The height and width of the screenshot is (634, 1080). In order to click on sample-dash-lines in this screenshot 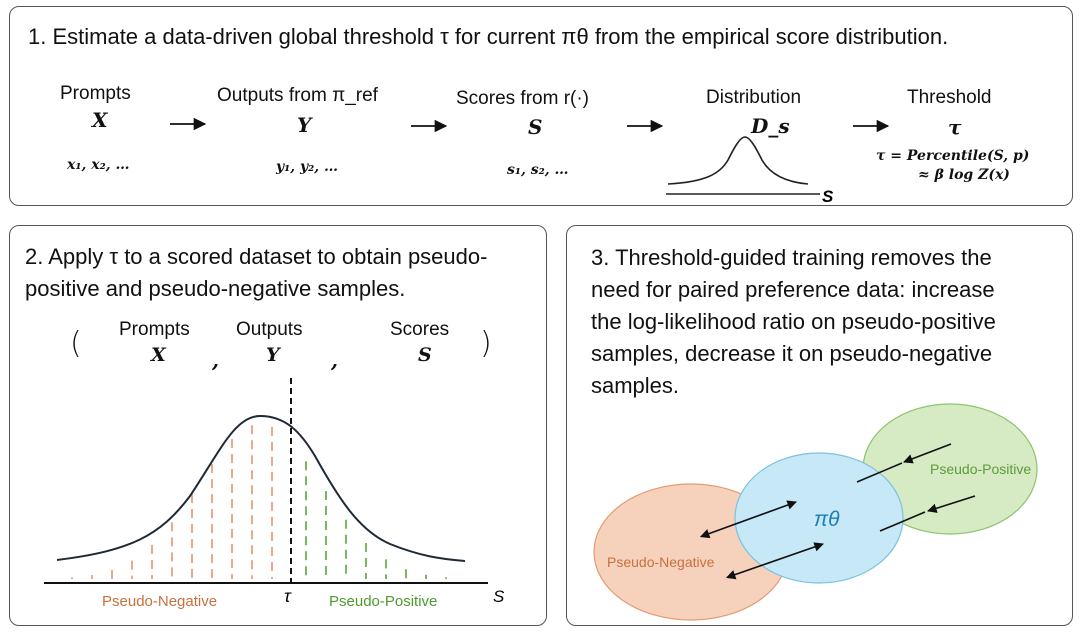, I will do `click(259, 502)`.